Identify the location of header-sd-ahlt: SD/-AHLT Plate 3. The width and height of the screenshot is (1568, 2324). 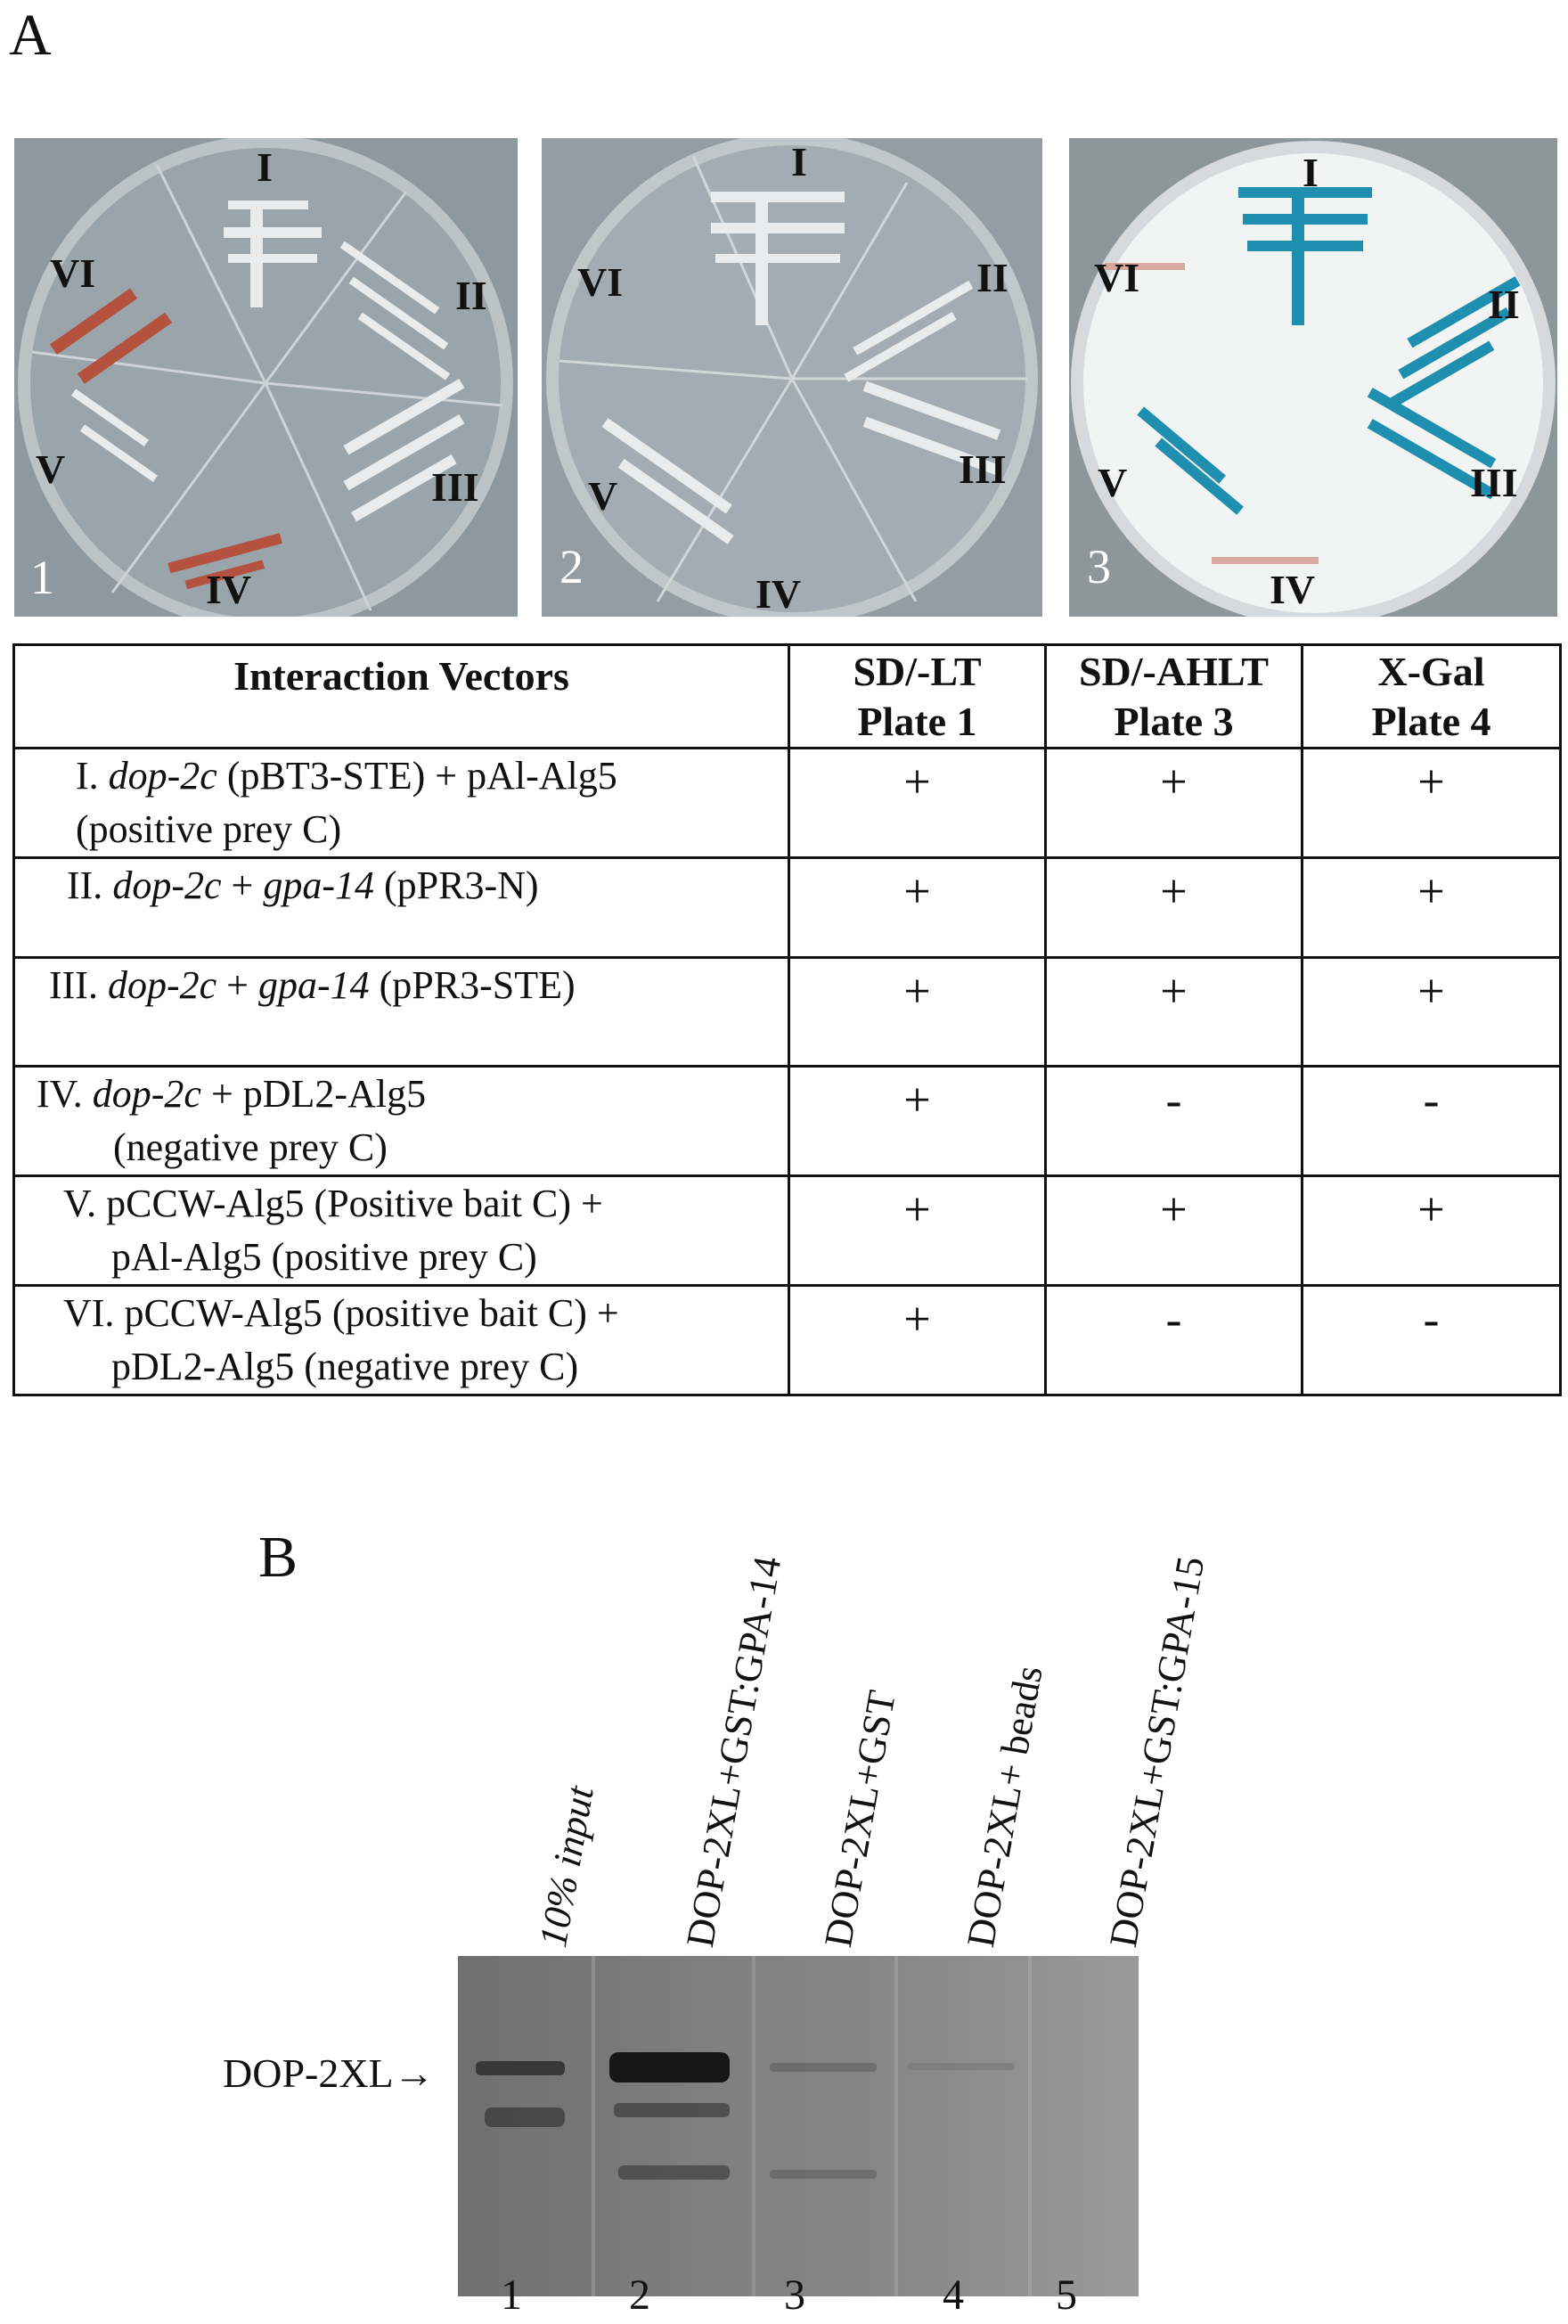
(1173, 696).